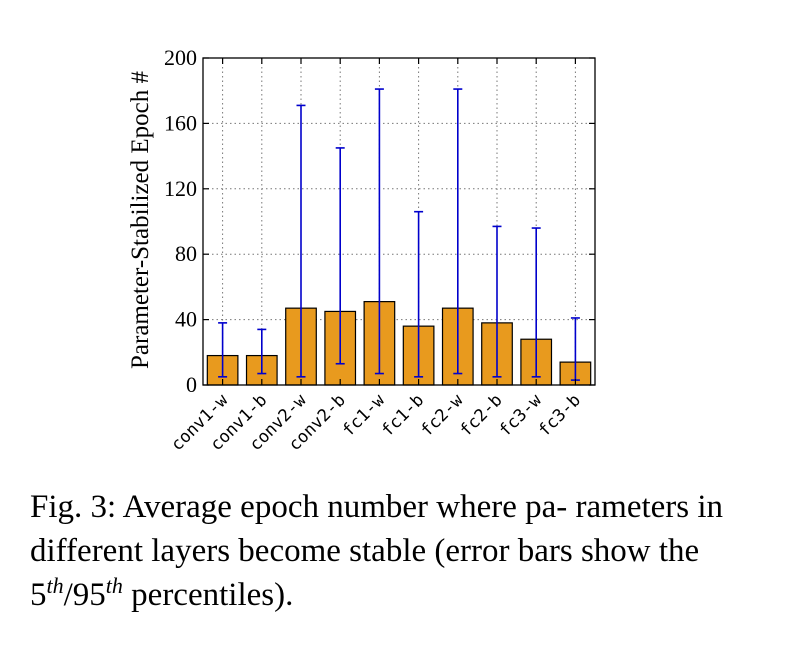 The width and height of the screenshot is (804, 659). What do you see at coordinates (399, 343) in the screenshot?
I see `bars` at bounding box center [399, 343].